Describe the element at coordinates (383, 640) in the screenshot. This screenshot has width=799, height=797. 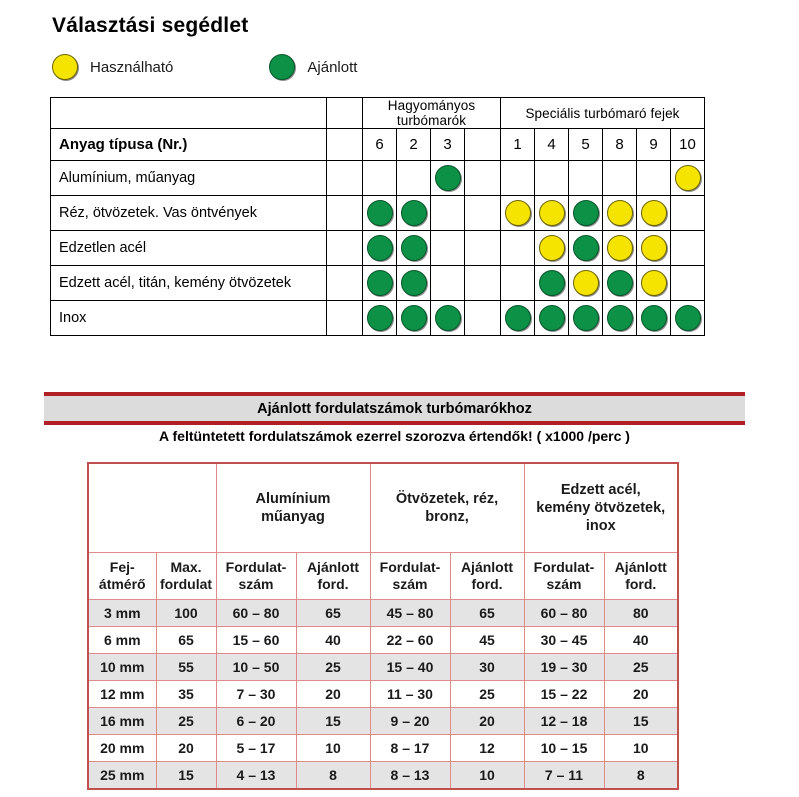
I see `table-row: 6 mm 65 15 – 60 40 22 – 60 45 30 – 45 40` at that location.